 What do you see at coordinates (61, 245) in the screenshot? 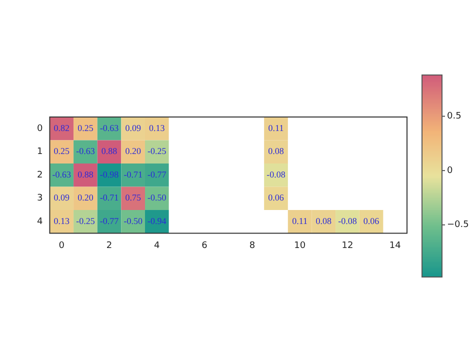
I see `x-tick-label: 0` at bounding box center [61, 245].